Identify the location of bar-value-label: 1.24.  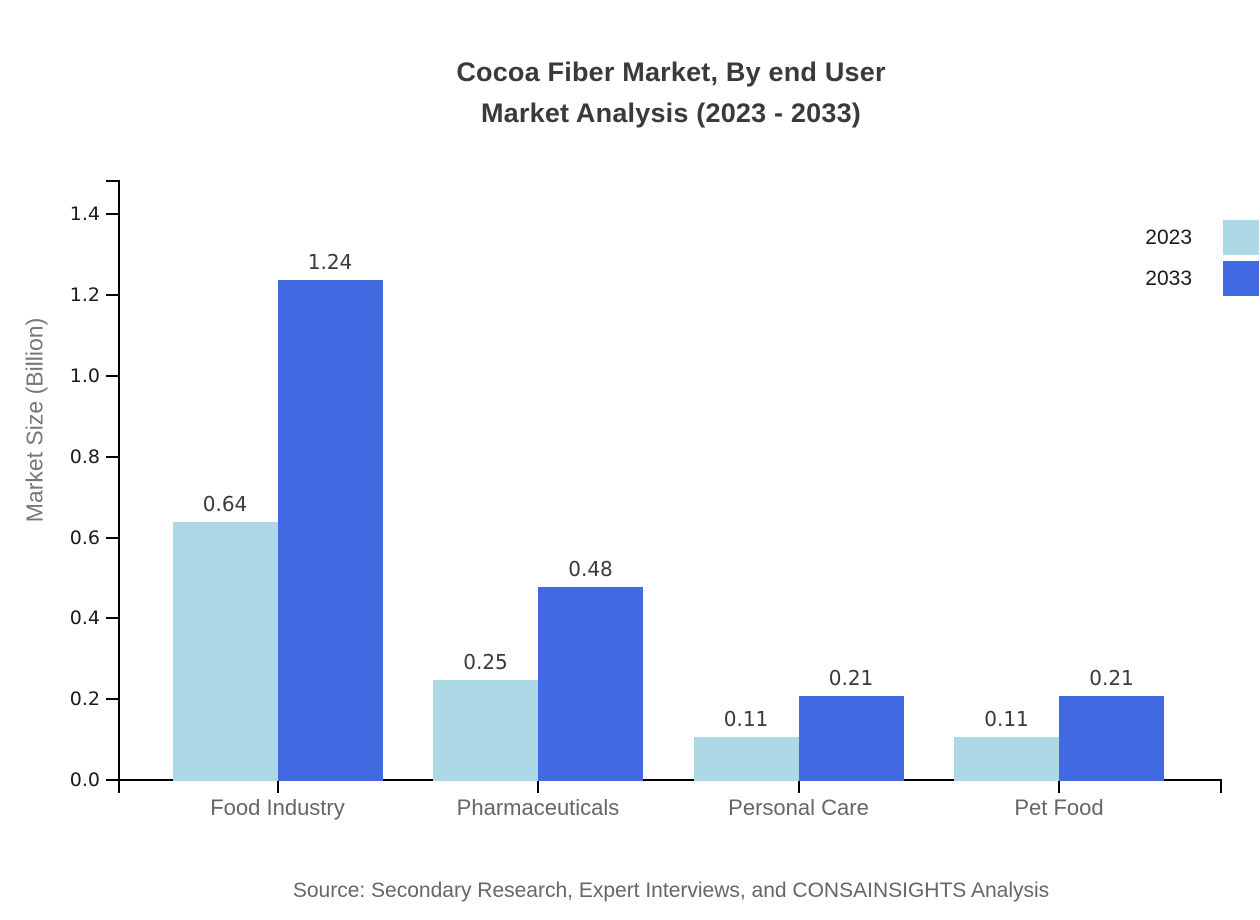
(330, 262).